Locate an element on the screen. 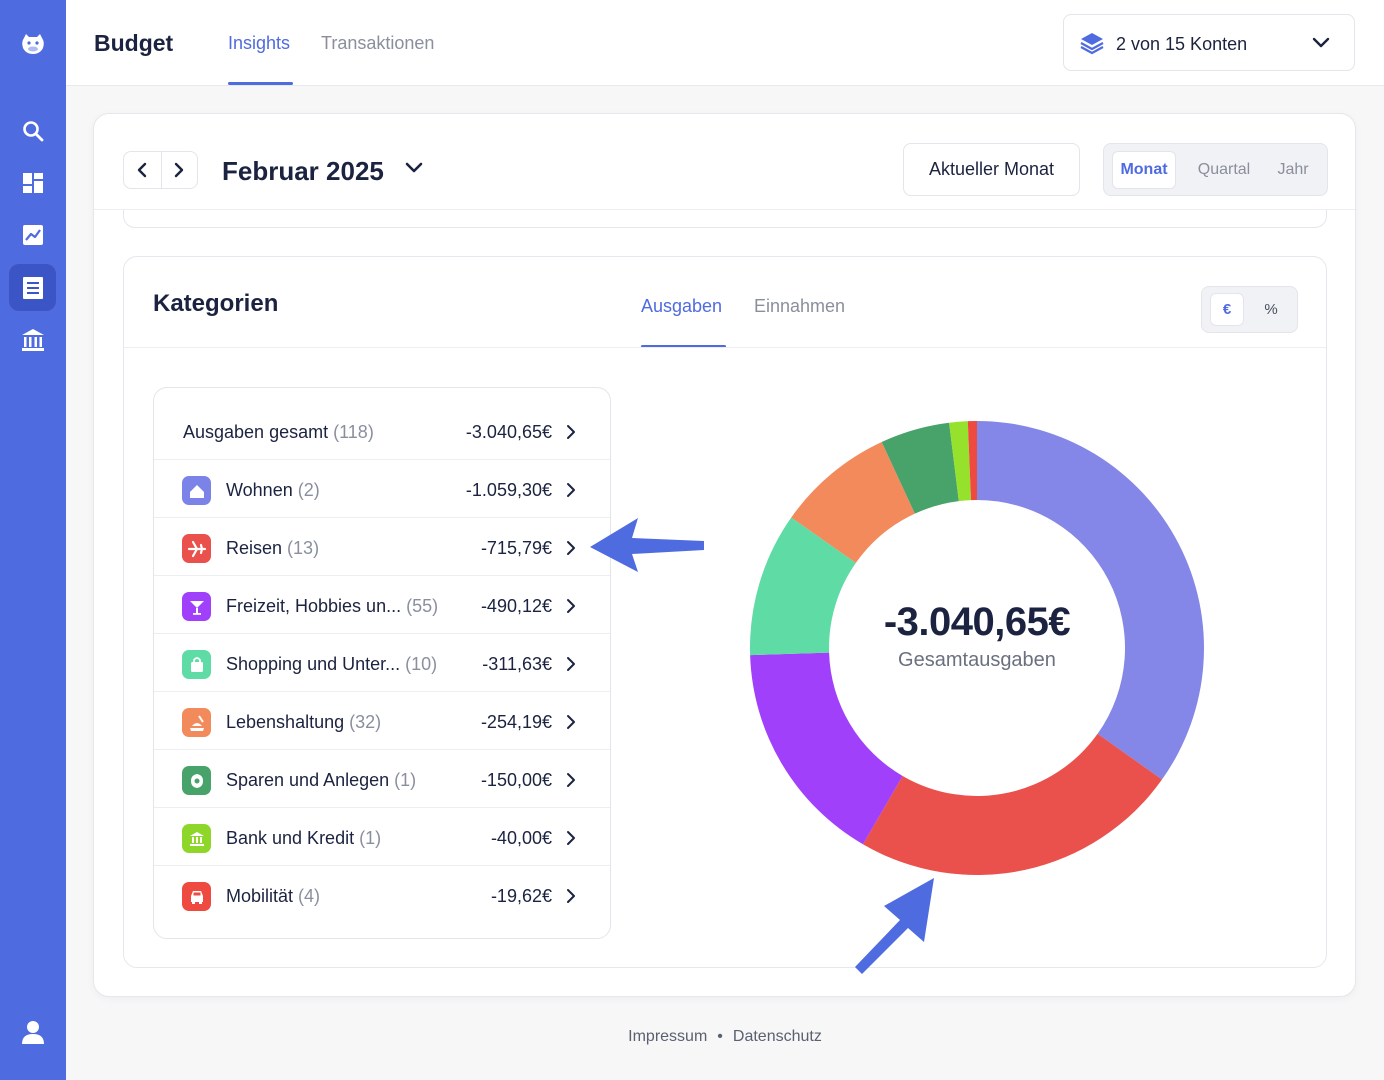  account-selector-label: 2 von 15 Konten is located at coordinates (1182, 44).